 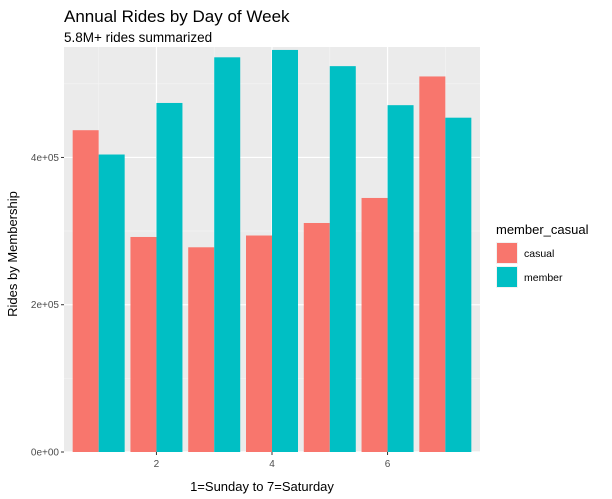 What do you see at coordinates (12, 254) in the screenshot?
I see `y-axis-title: Rides by Membership` at bounding box center [12, 254].